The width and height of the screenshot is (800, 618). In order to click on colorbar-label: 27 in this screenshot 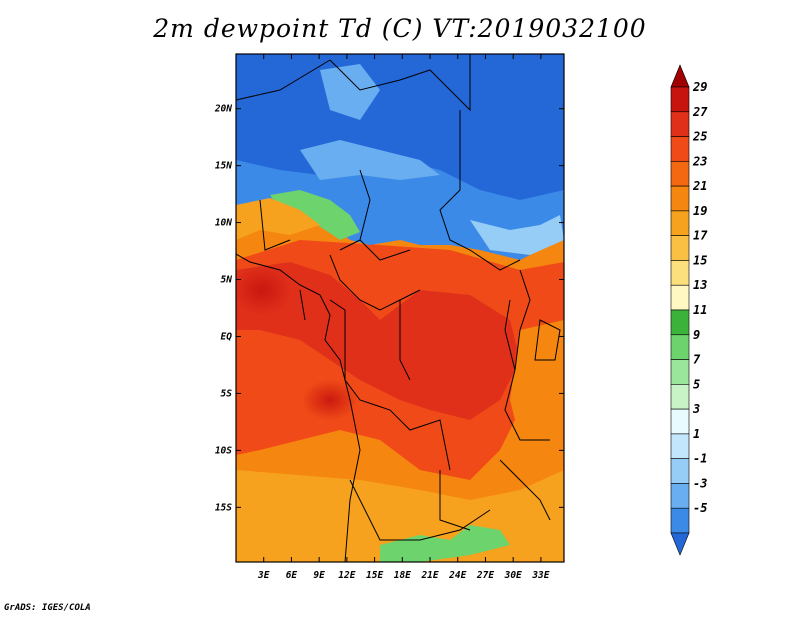, I will do `click(700, 112)`.